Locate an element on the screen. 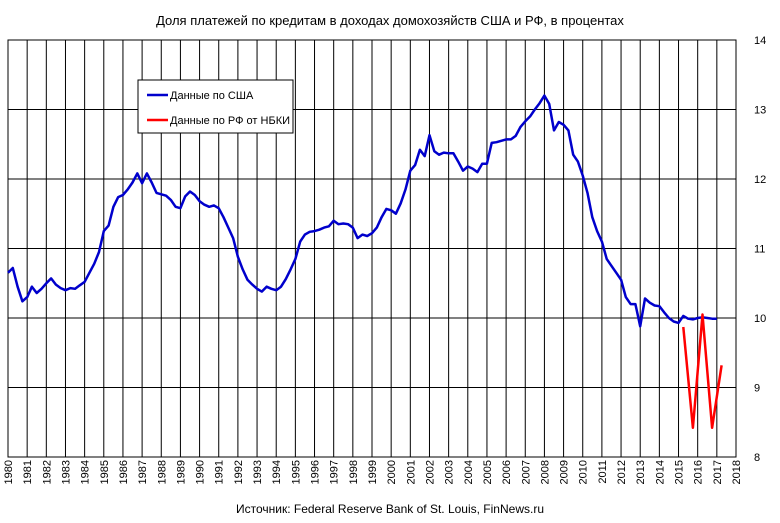  x-tick-label: 1995 is located at coordinates (296, 472).